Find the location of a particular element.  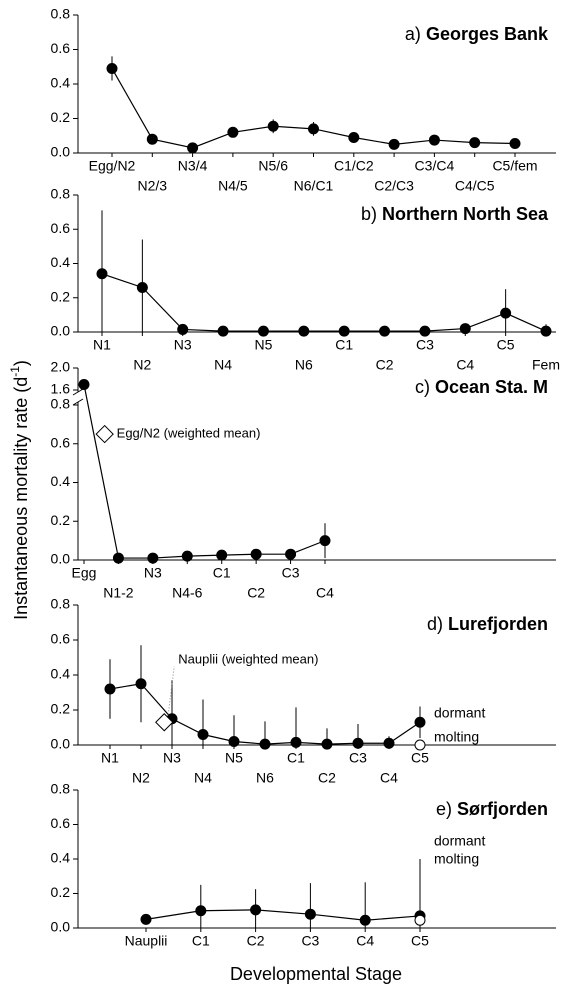

panel-name: Sørfjorden is located at coordinates (502, 809).